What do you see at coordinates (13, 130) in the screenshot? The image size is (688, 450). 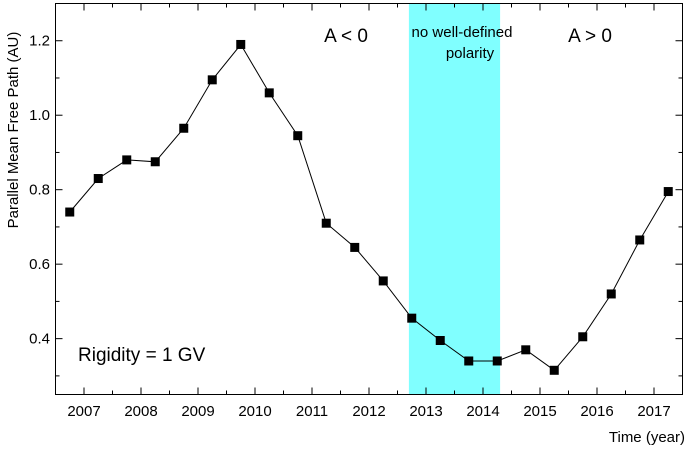 I see `y-axis-title: Parallel Mean Free Path (AU)` at bounding box center [13, 130].